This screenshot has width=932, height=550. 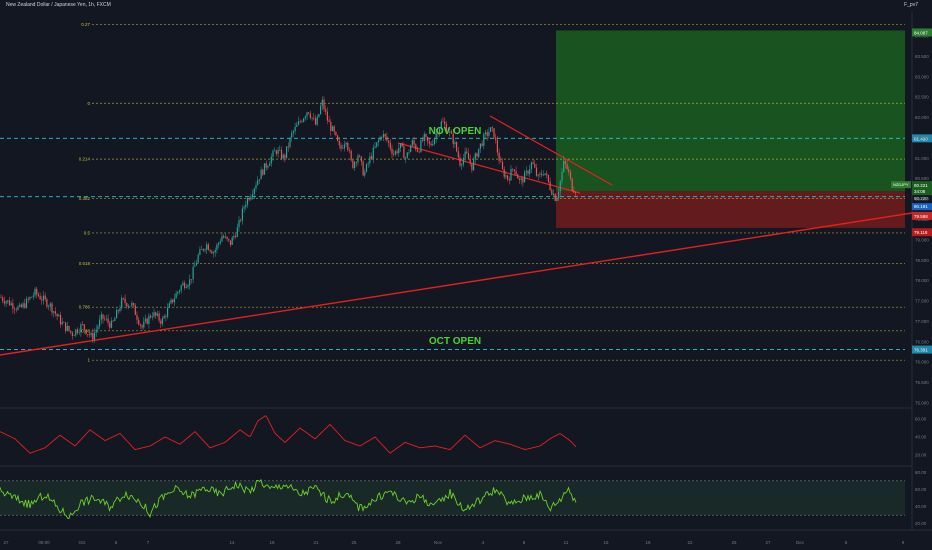 I want to click on stop-loss-zone, so click(x=730, y=209).